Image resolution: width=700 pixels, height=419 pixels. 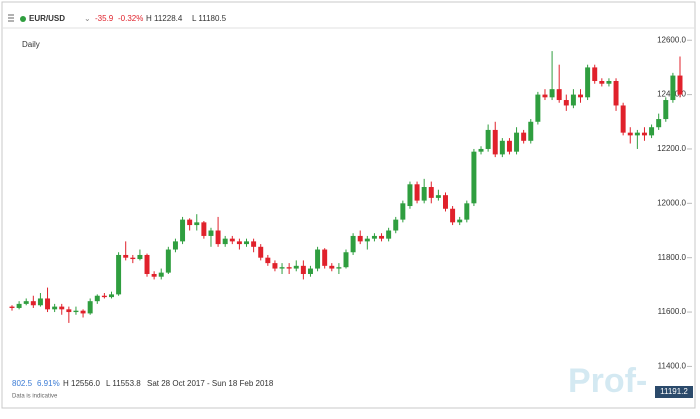 I want to click on y-tick-label: 12600.0, so click(x=671, y=39).